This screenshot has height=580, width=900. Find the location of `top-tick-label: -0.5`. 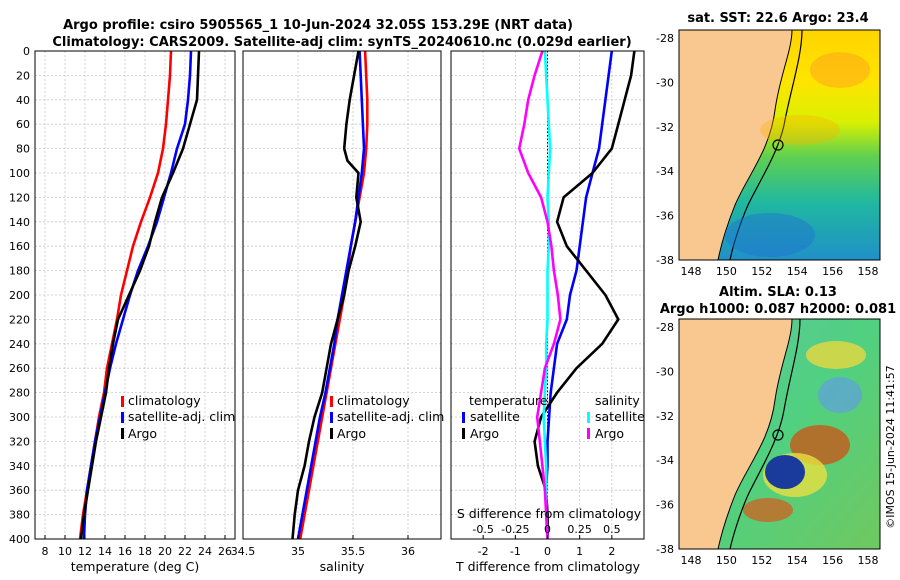

top-tick-label: -0.5 is located at coordinates (482, 529).